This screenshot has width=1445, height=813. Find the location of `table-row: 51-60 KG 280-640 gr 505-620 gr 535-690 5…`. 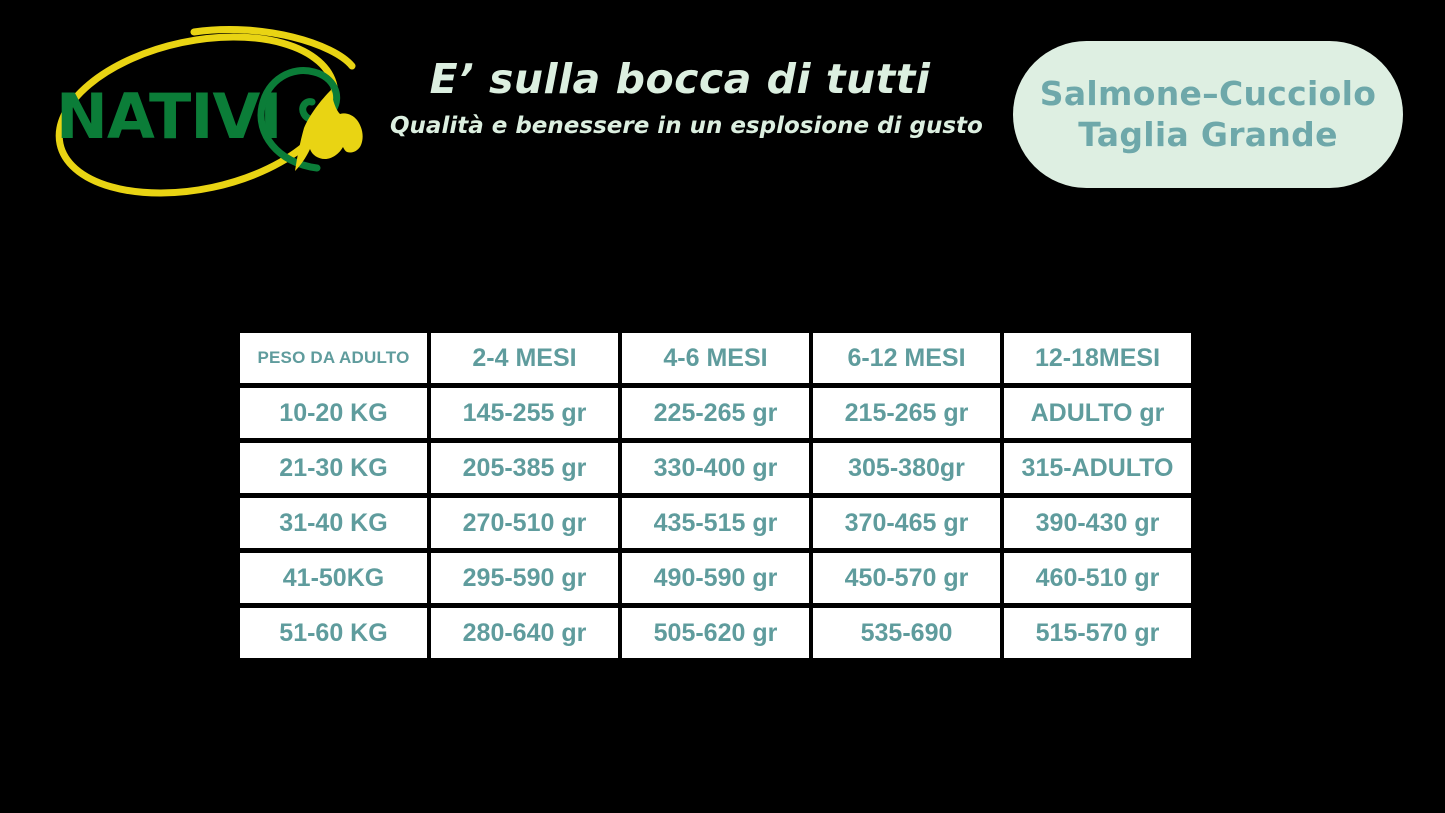

table-row: 51-60 KG 280-640 gr 505-620 gr 535-690 5… is located at coordinates (715, 633).